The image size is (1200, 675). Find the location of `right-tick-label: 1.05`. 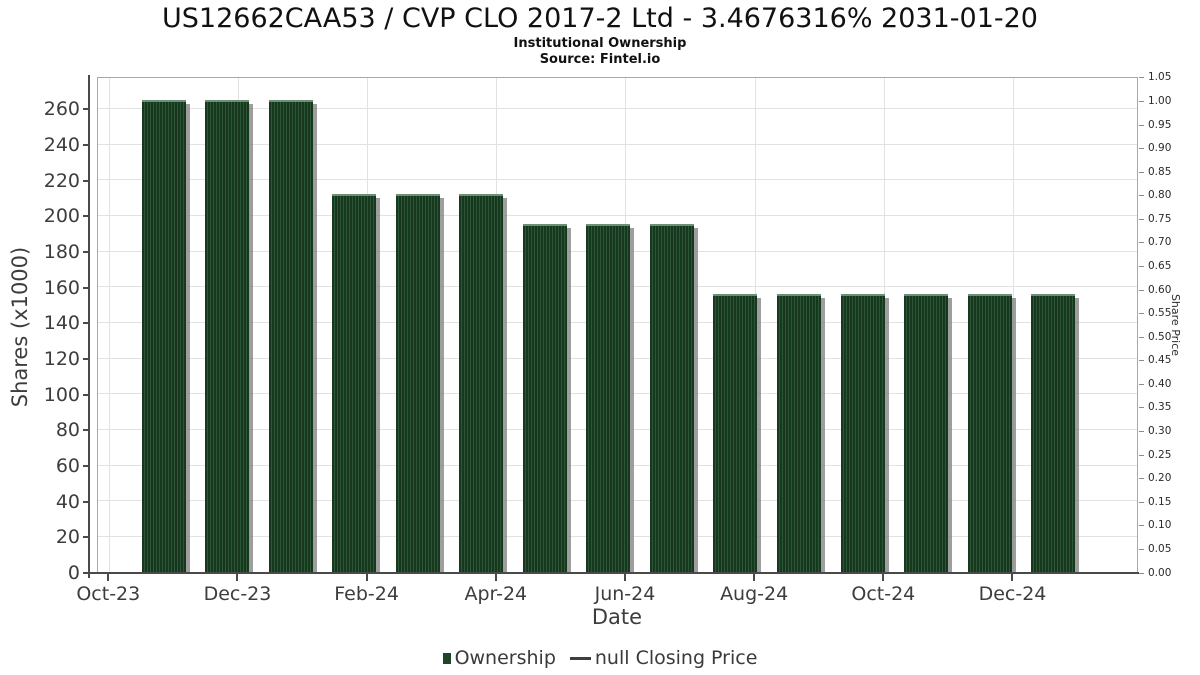

right-tick-label: 1.05 is located at coordinates (1160, 77).